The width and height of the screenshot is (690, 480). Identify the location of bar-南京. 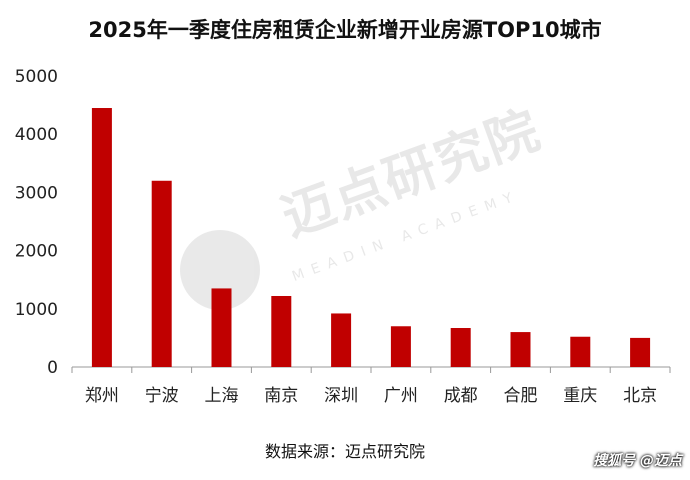
(281, 331).